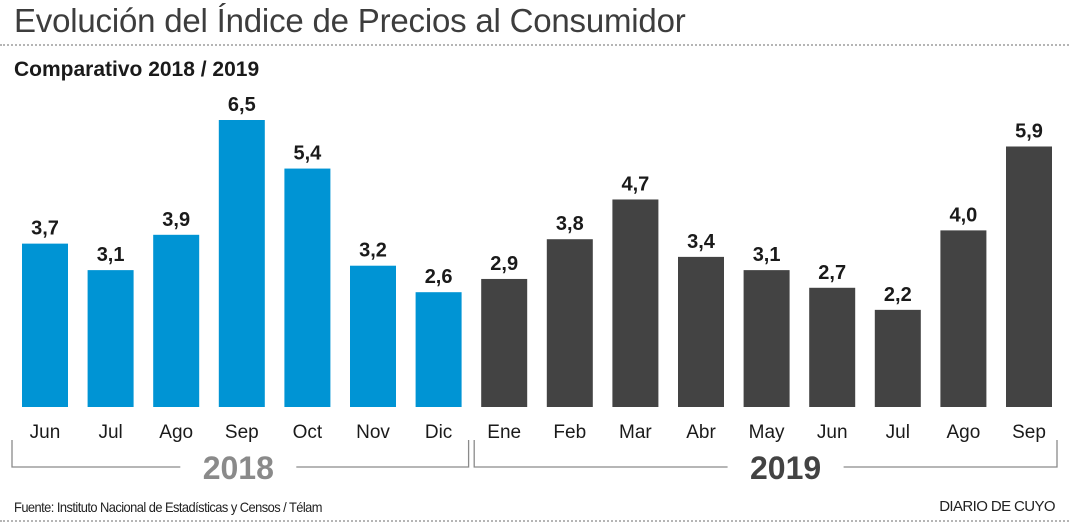 The height and width of the screenshot is (524, 1069). Describe the element at coordinates (832, 347) in the screenshot. I see `bar-2019-jun` at that location.